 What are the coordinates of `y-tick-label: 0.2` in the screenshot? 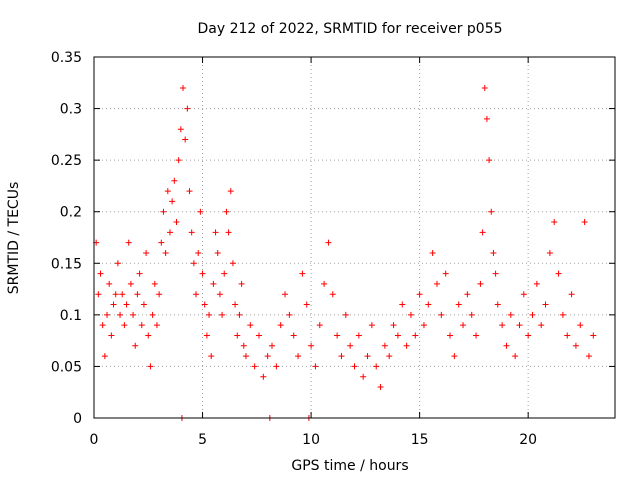 It's located at (71, 213).